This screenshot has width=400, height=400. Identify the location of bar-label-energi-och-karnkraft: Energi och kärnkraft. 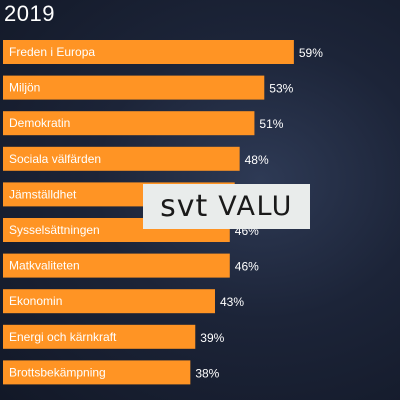
(63, 337).